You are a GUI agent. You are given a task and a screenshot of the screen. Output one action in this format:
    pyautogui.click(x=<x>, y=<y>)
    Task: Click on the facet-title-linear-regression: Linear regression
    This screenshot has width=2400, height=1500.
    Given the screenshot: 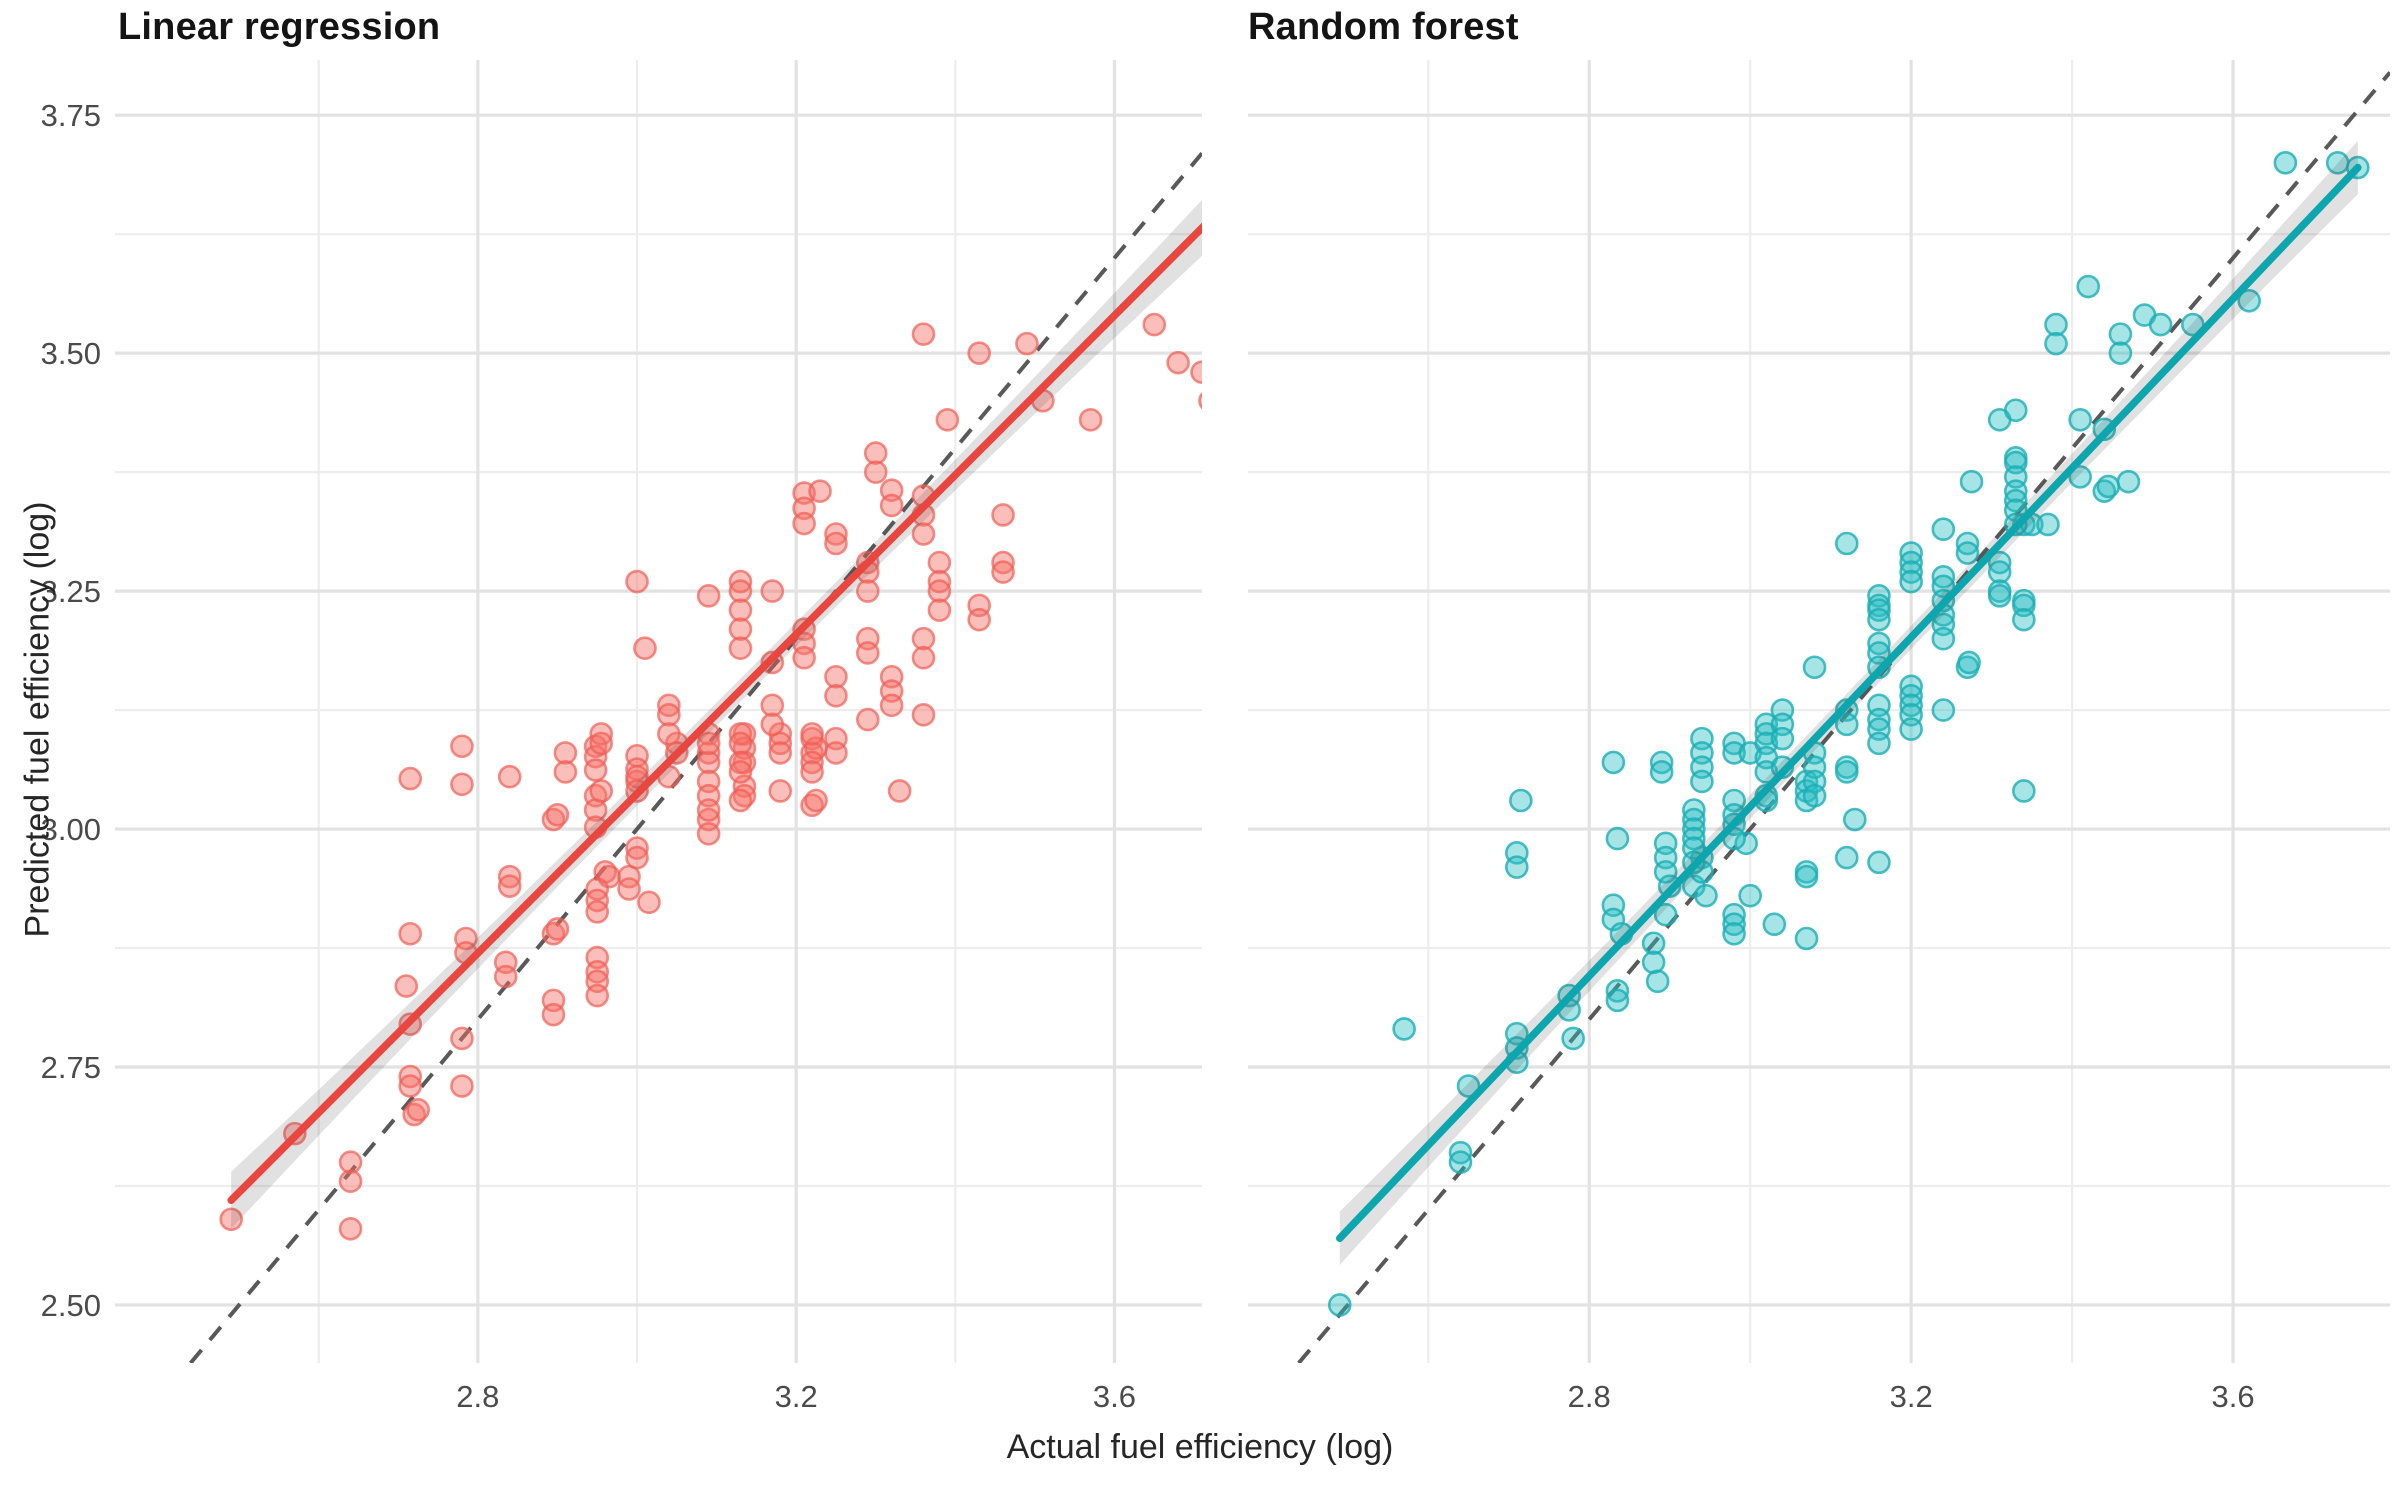 What is the action you would take?
    pyautogui.click(x=279, y=27)
    